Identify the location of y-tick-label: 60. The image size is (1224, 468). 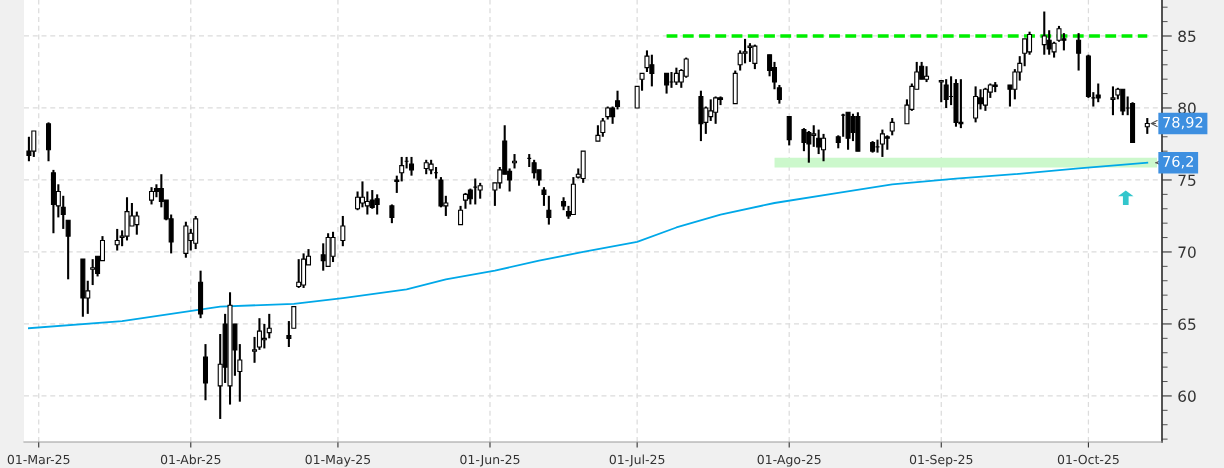
(1187, 396).